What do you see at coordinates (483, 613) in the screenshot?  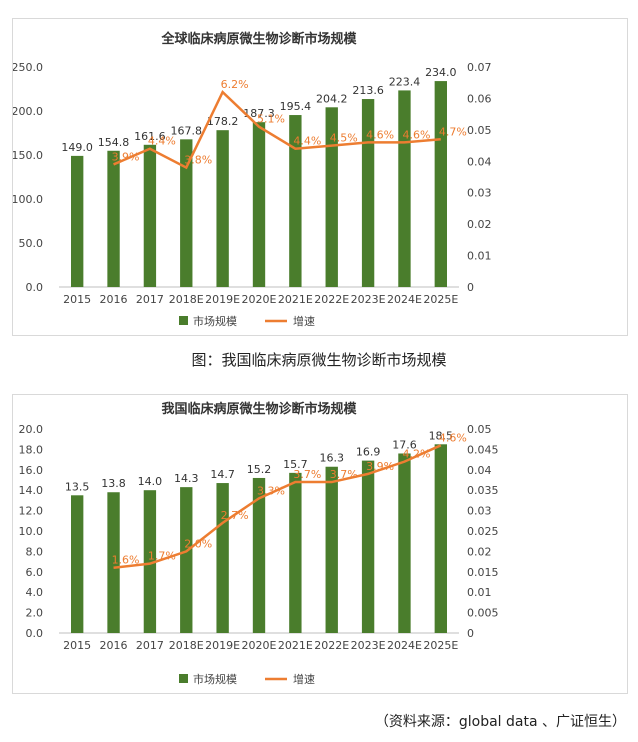 I see `right-axis-tick-label: 0.005` at bounding box center [483, 613].